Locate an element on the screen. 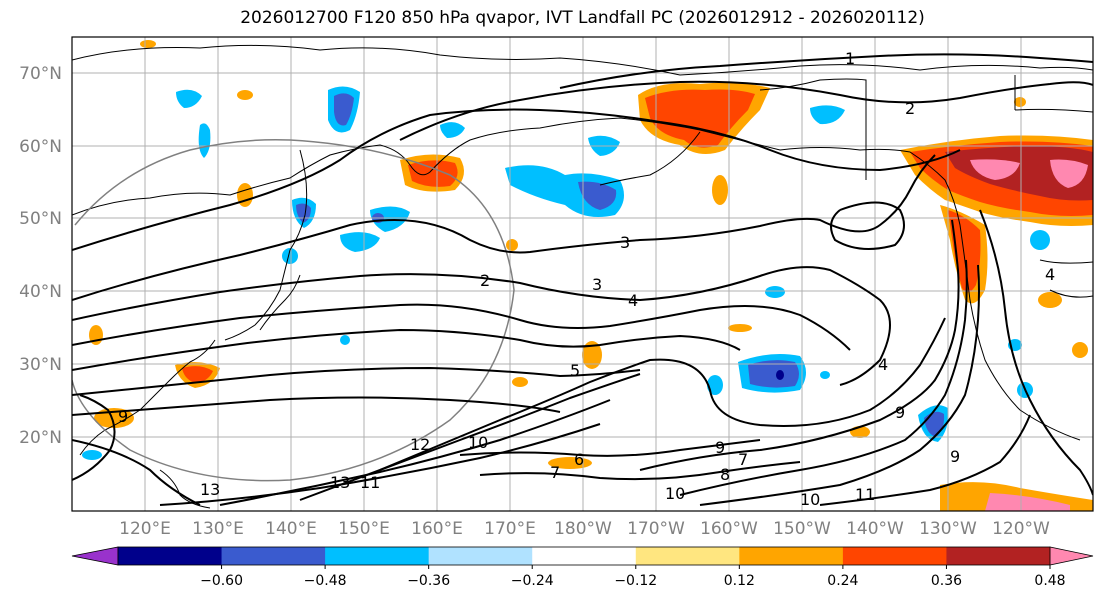 The image size is (1105, 604). lat-label-70n: 70°N is located at coordinates (40, 74).